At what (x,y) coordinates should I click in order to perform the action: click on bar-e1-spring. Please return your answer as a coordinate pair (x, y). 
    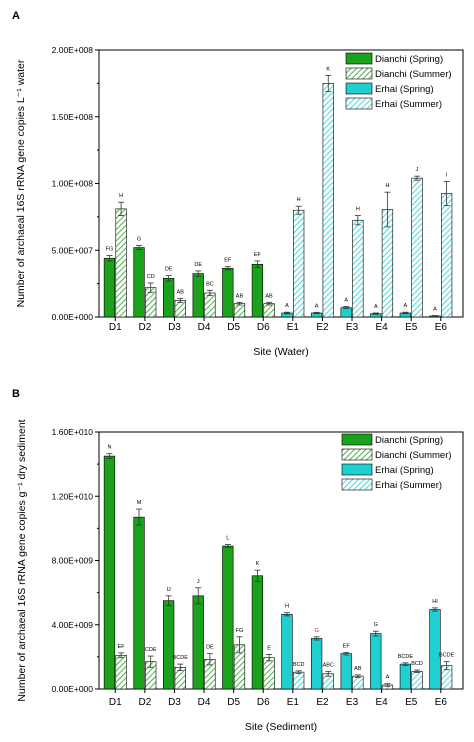
    Looking at the image, I should click on (287, 652).